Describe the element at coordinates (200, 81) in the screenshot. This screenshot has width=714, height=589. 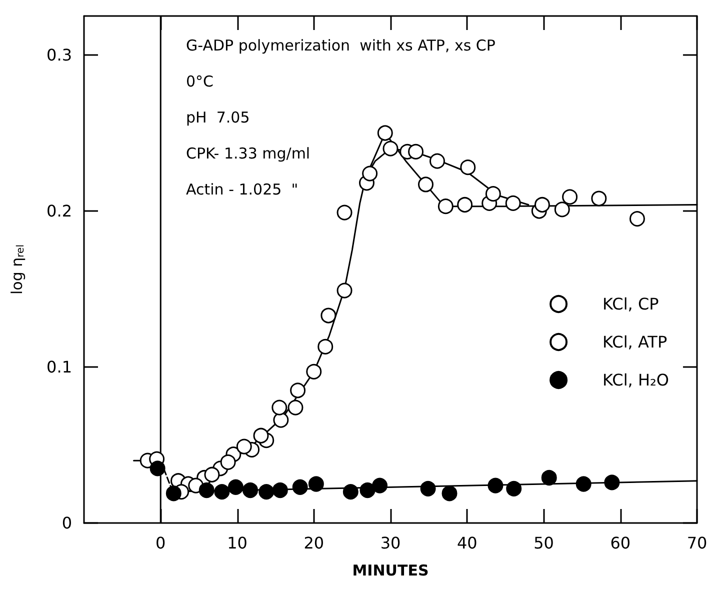
I see `annotation: 0°C` at that location.